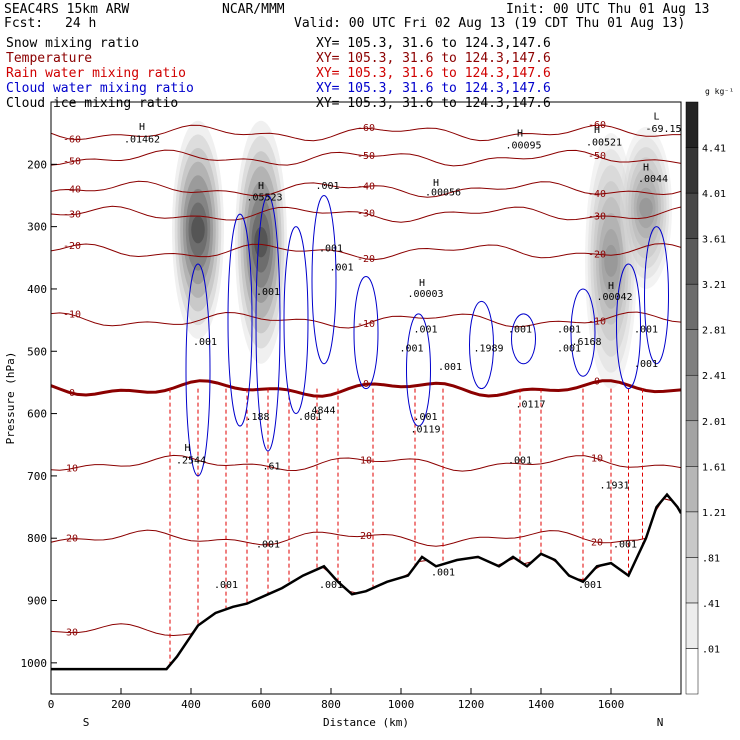 The height and width of the screenshot is (740, 740). Describe the element at coordinates (711, 604) in the screenshot. I see `colorbar-label: .41` at that location.